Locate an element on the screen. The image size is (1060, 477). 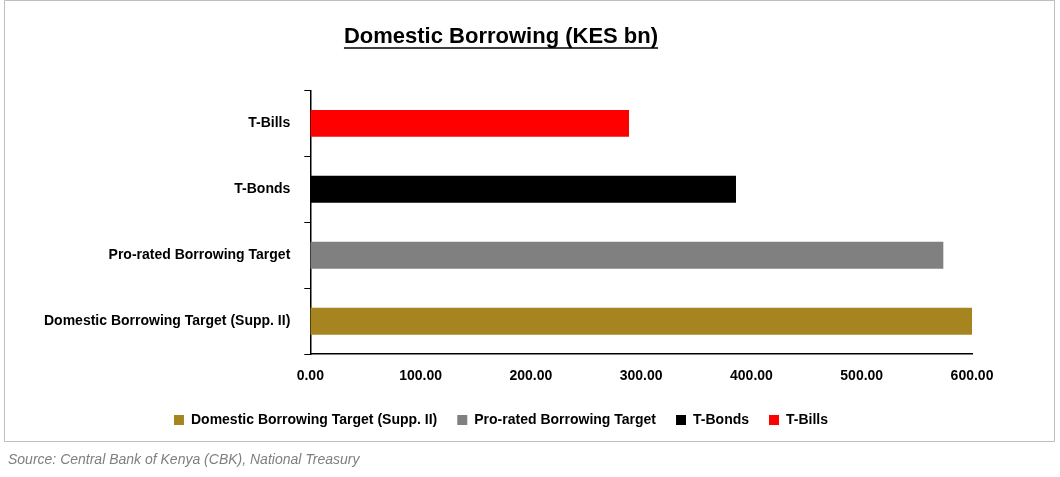
legend-label: Domestic Borrowing Target (Supp. II) is located at coordinates (314, 418).